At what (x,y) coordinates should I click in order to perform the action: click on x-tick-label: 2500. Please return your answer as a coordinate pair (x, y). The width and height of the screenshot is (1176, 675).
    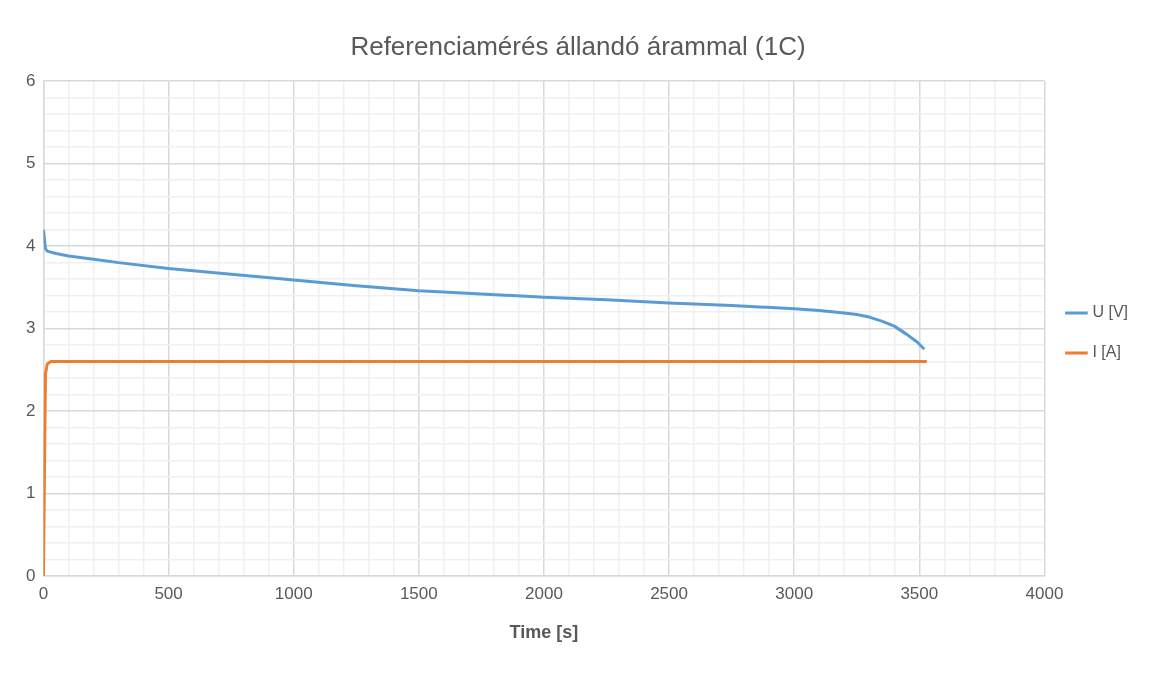
    Looking at the image, I should click on (669, 593).